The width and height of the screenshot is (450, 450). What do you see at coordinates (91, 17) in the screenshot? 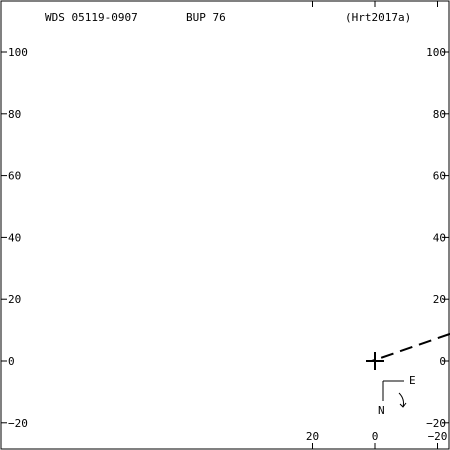
I see `header-star-id: WDS 05119-0907` at bounding box center [91, 17].